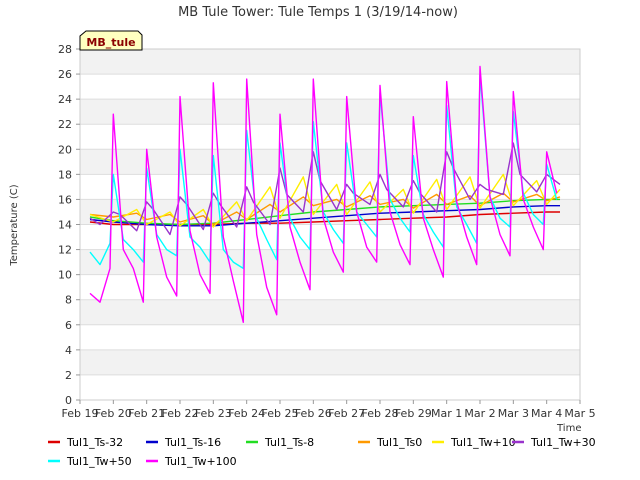 This screenshot has height=480, width=640. Describe the element at coordinates (180, 413) in the screenshot. I see `x-tick-label: Feb 22` at that location.